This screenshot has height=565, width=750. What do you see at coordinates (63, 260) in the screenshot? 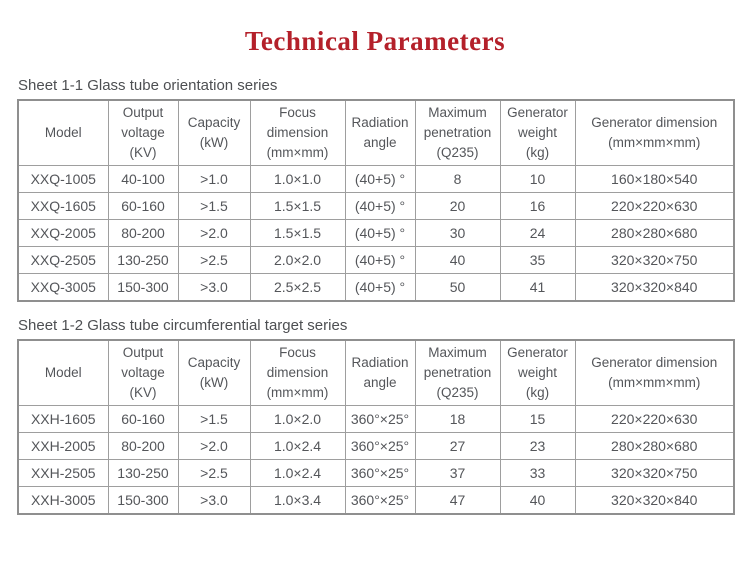
I see `table-cell: XXQ-2505` at bounding box center [63, 260].